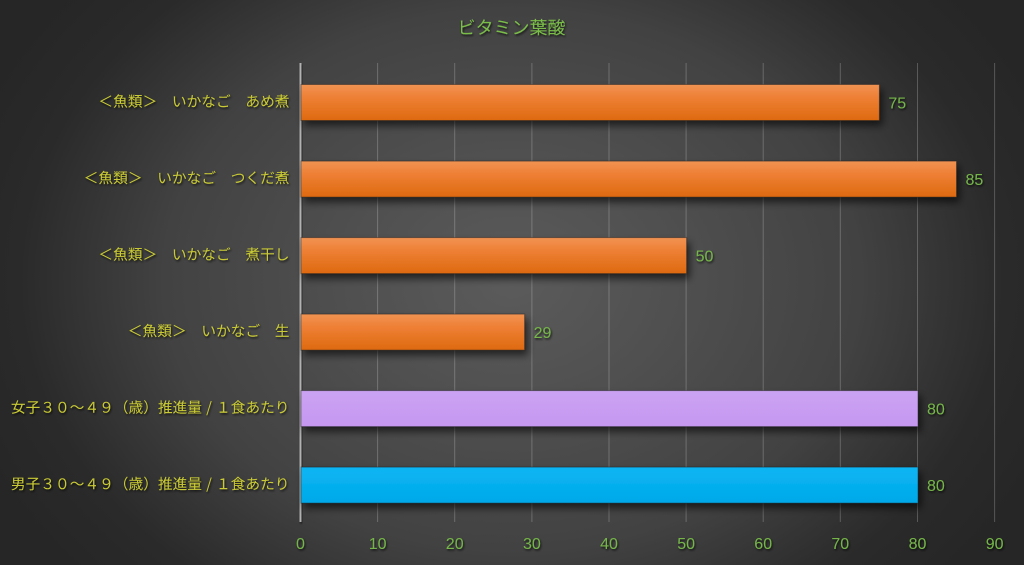 The width and height of the screenshot is (1024, 565). I want to click on svg-text: 0, so click(300, 544).